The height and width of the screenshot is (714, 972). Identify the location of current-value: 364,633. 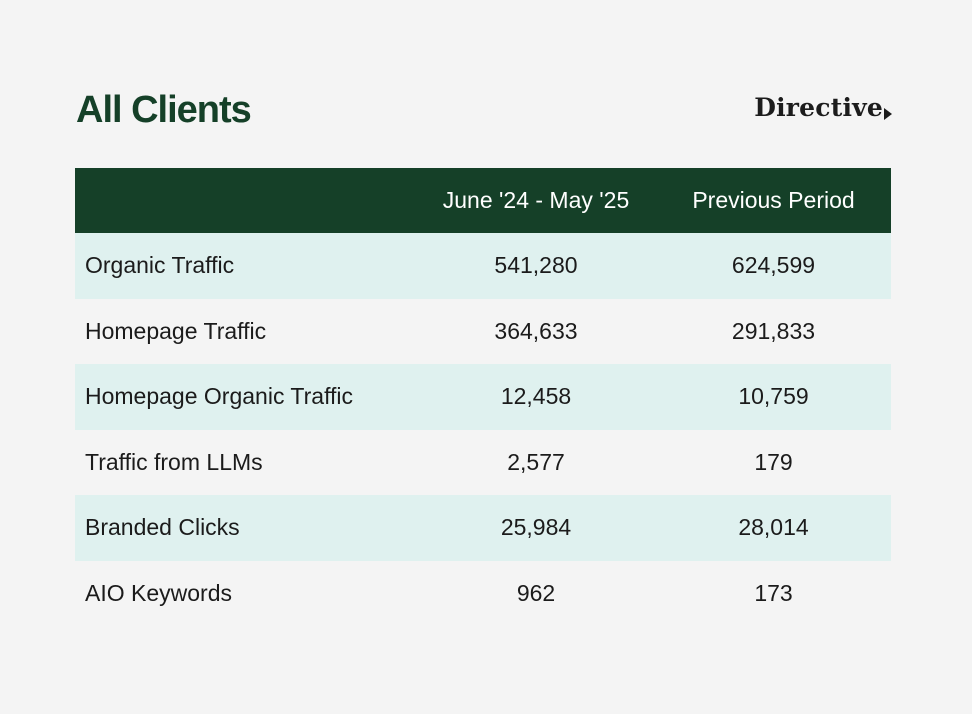
(536, 330).